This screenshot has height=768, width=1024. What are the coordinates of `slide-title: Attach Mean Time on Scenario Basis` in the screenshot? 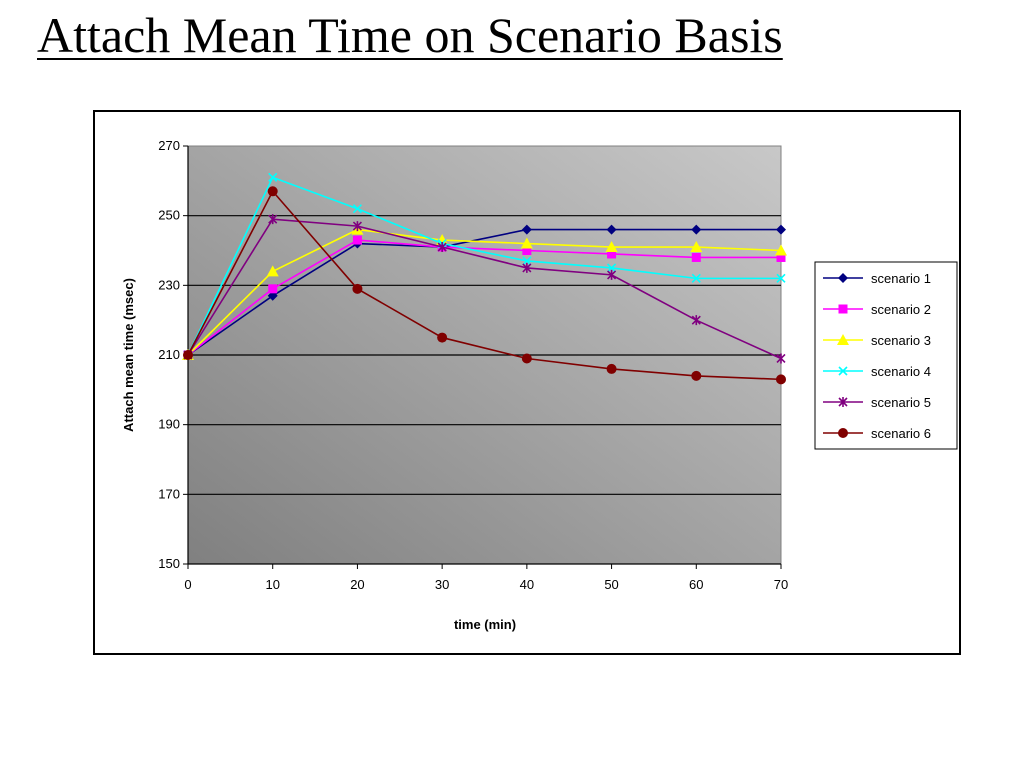 It's located at (410, 35).